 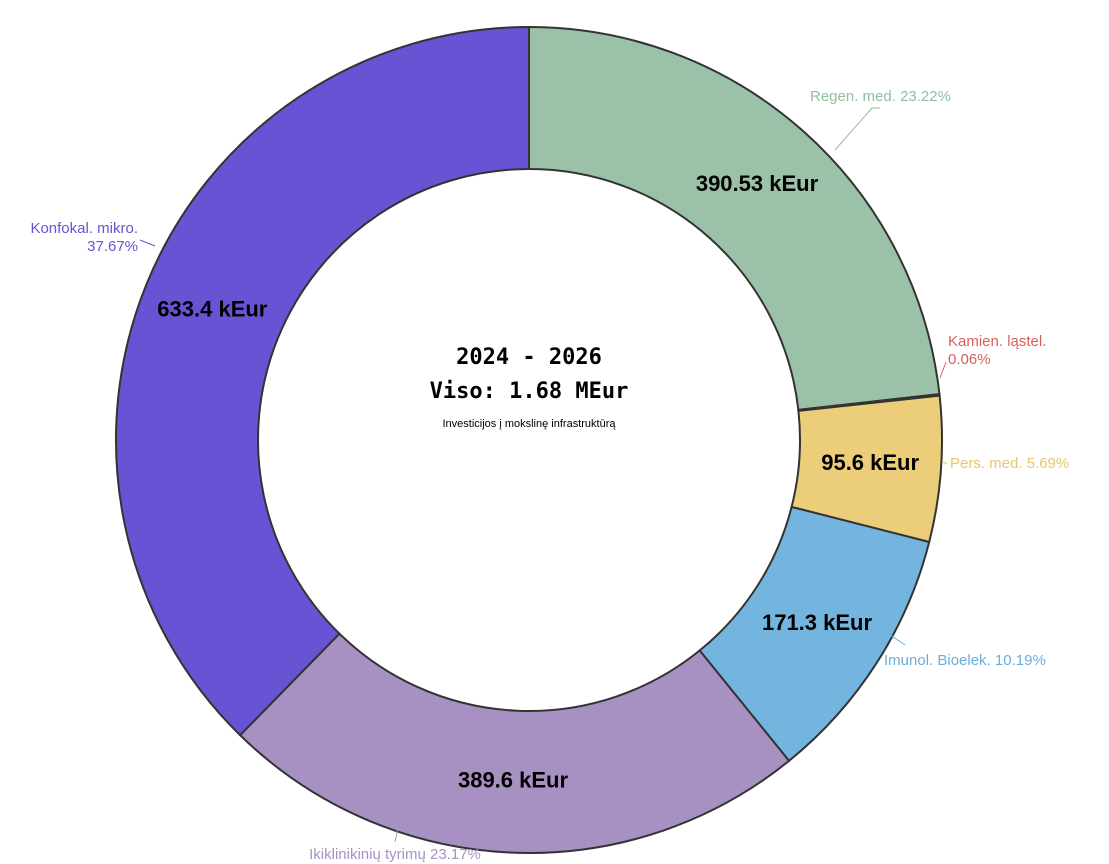 I want to click on value-label: 95.6 kEur, so click(x=870, y=462).